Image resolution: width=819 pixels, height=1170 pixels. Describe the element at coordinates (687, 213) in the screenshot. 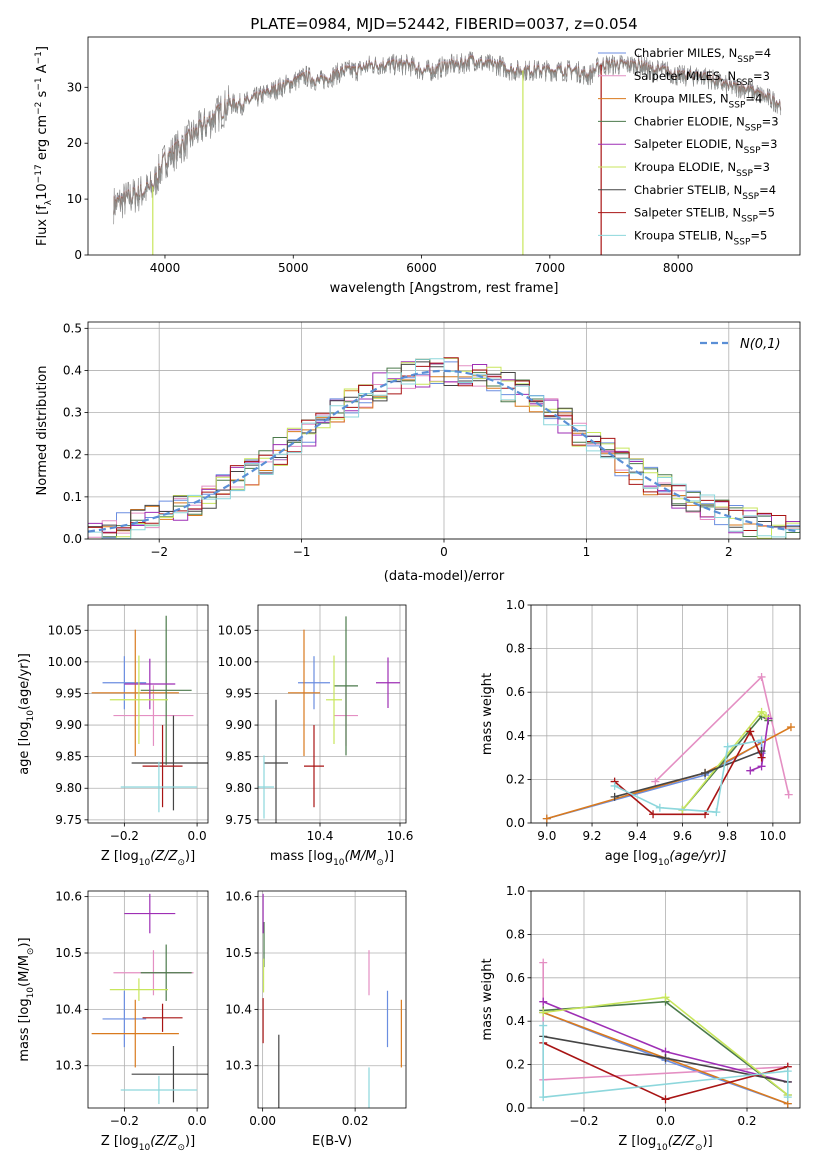

I see `legend-entry-7-part: Salpeter STELIB, N` at that location.